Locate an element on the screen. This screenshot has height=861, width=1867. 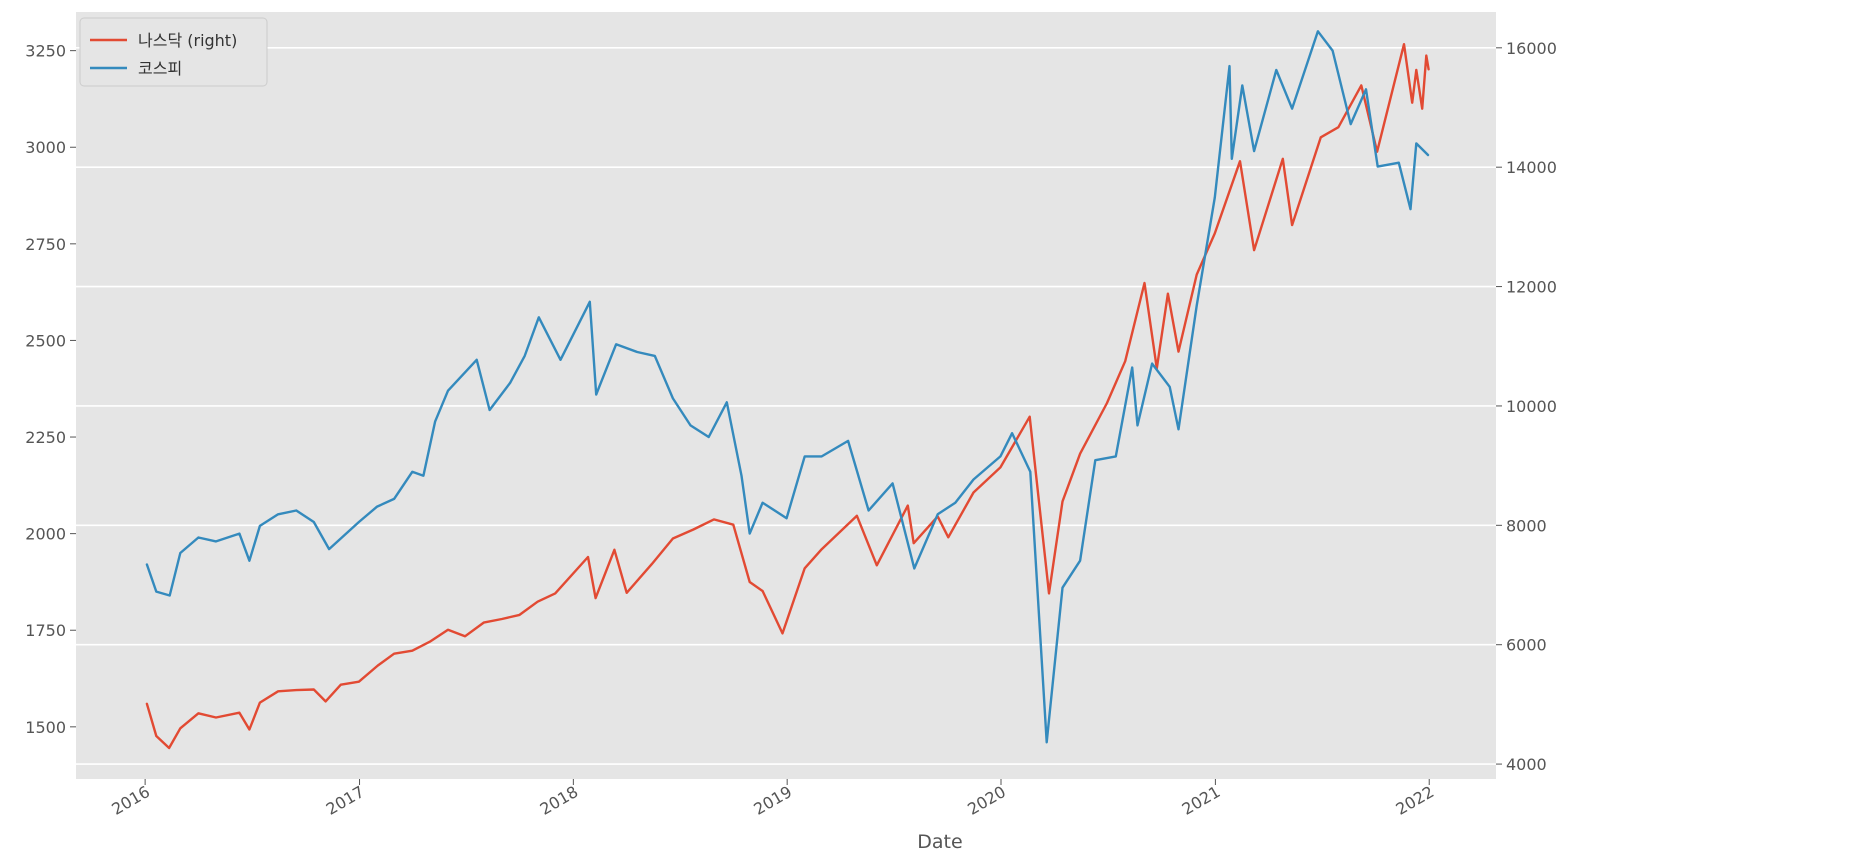
legend-label: 나스닥 (right) is located at coordinates (187, 40).